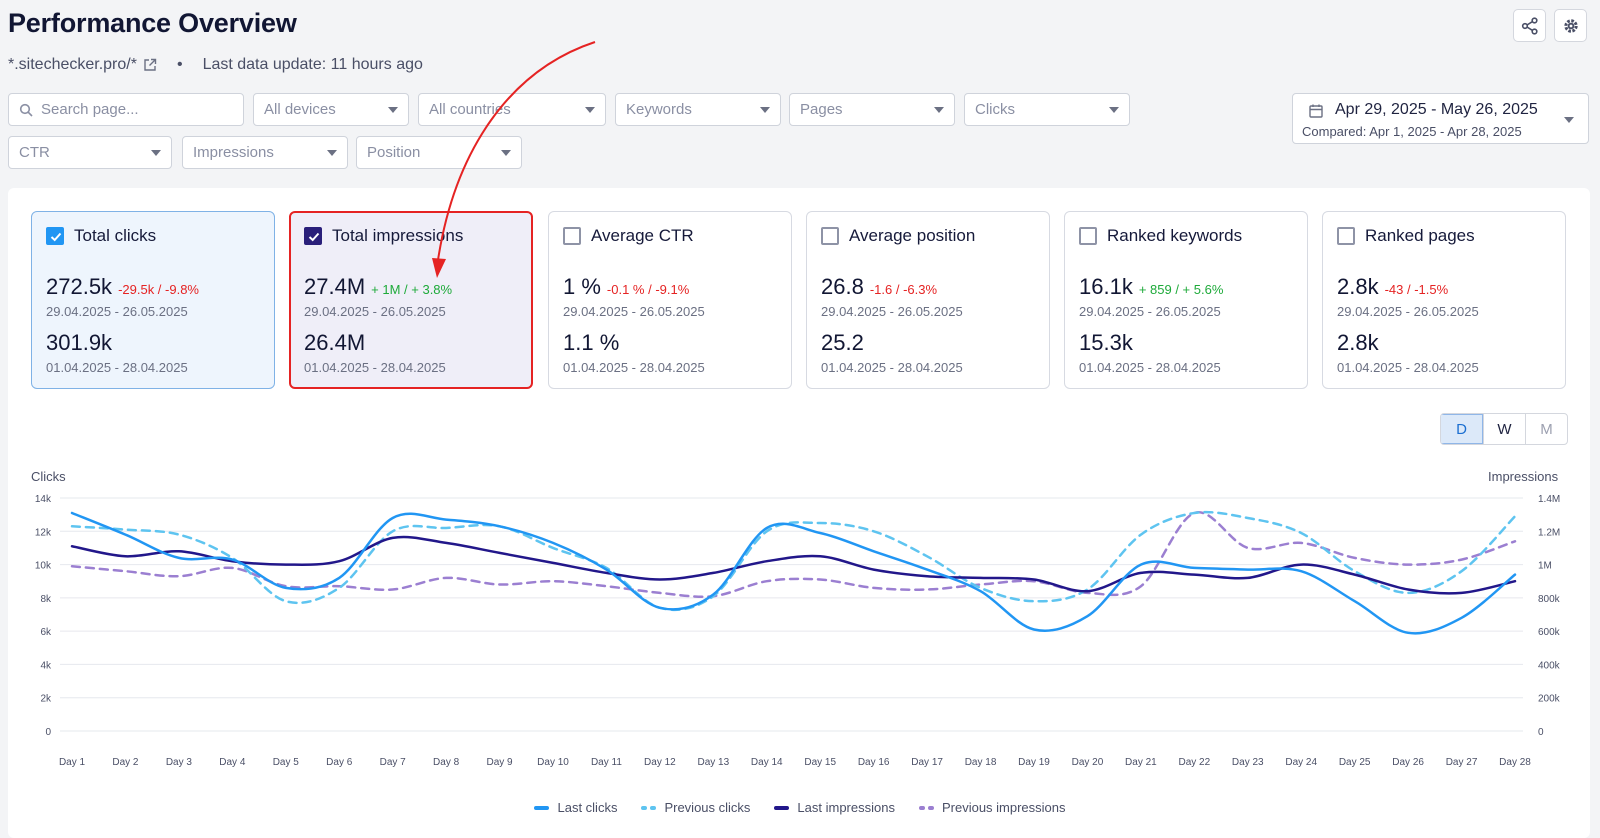 The width and height of the screenshot is (1600, 838). Describe the element at coordinates (1504, 429) in the screenshot. I see `period-week-button: W` at that location.